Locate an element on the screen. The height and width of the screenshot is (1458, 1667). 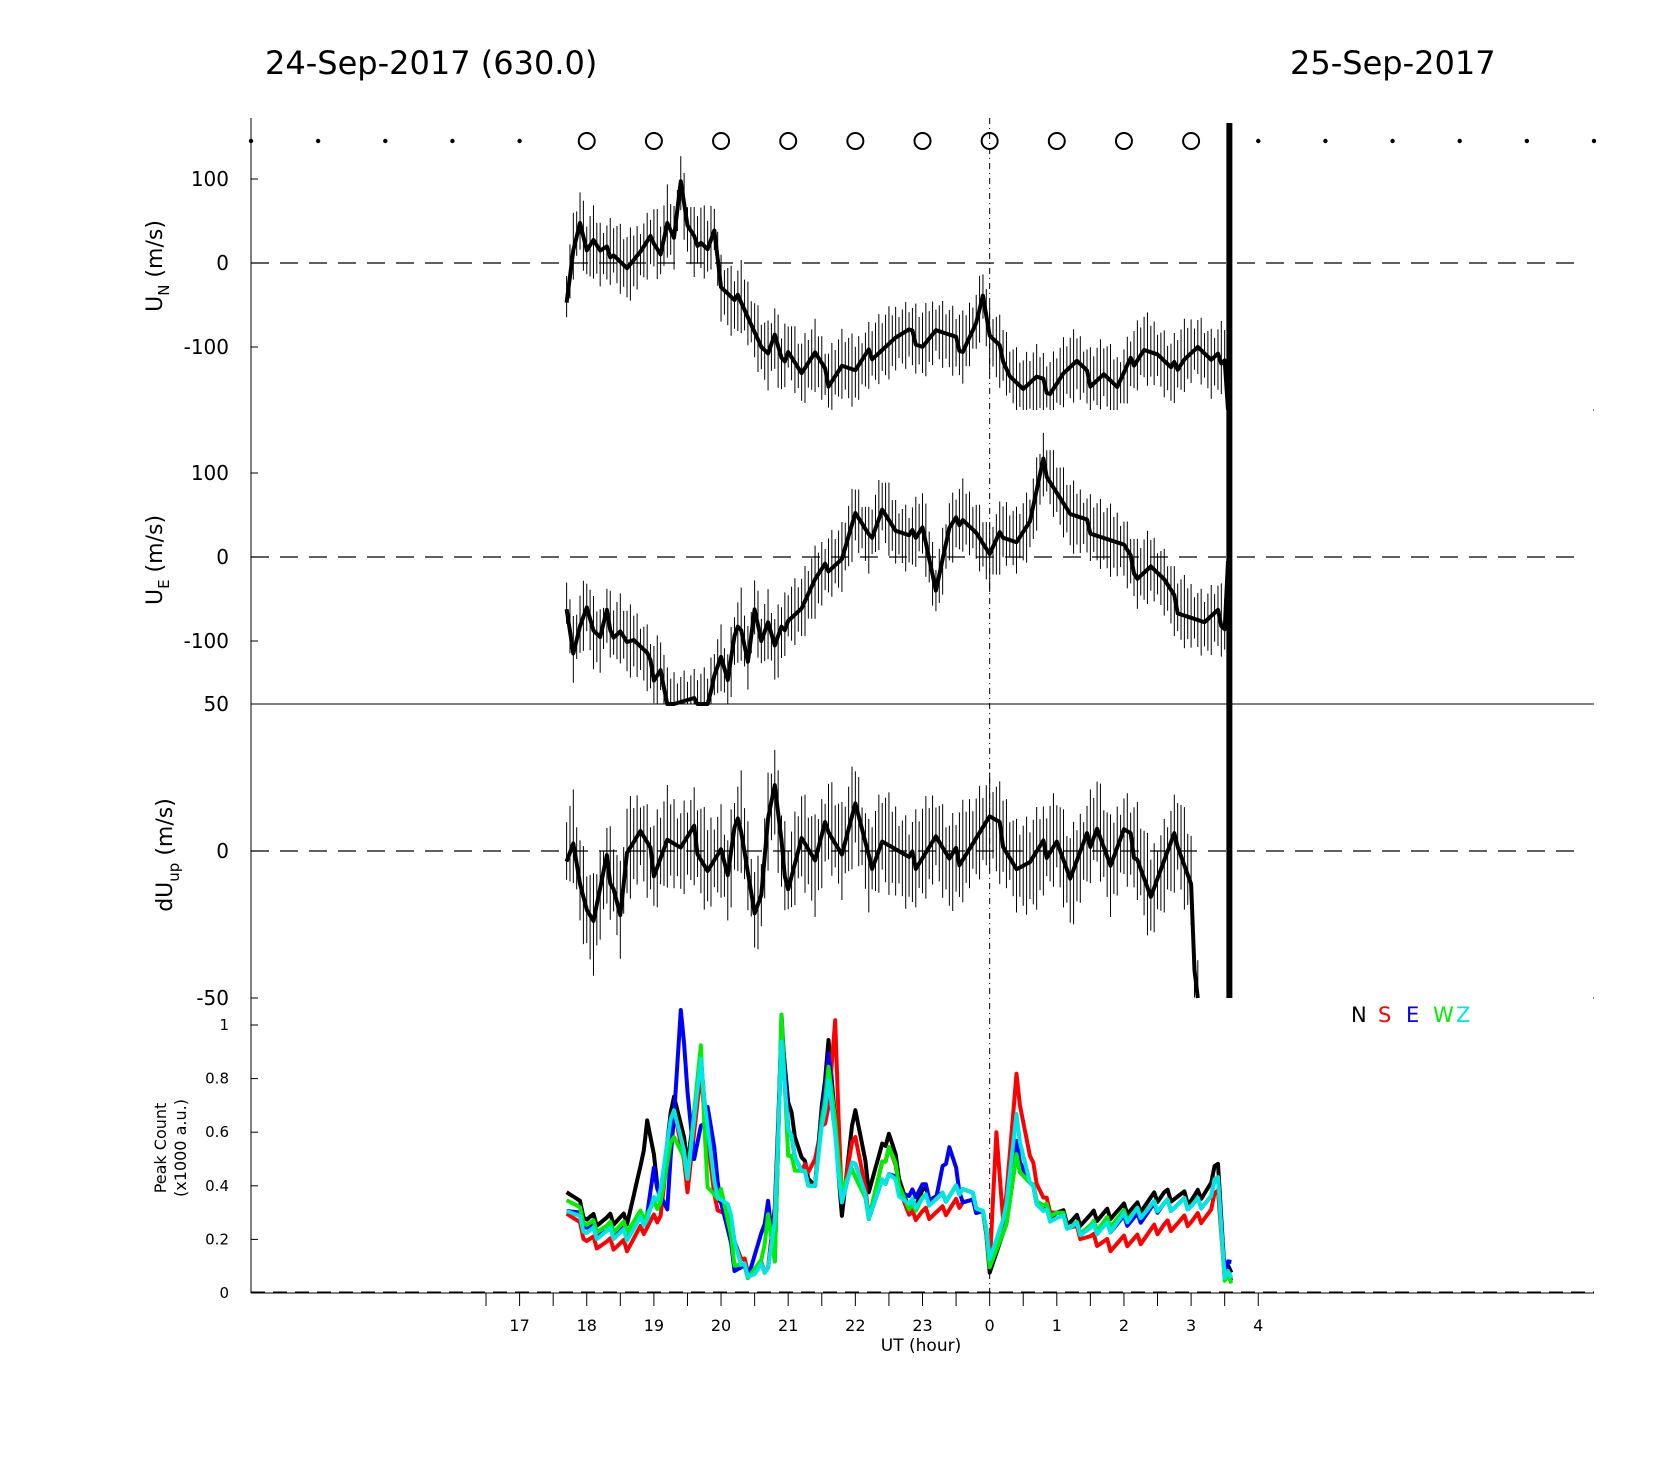
x-tick-label: 23 is located at coordinates (922, 1325).